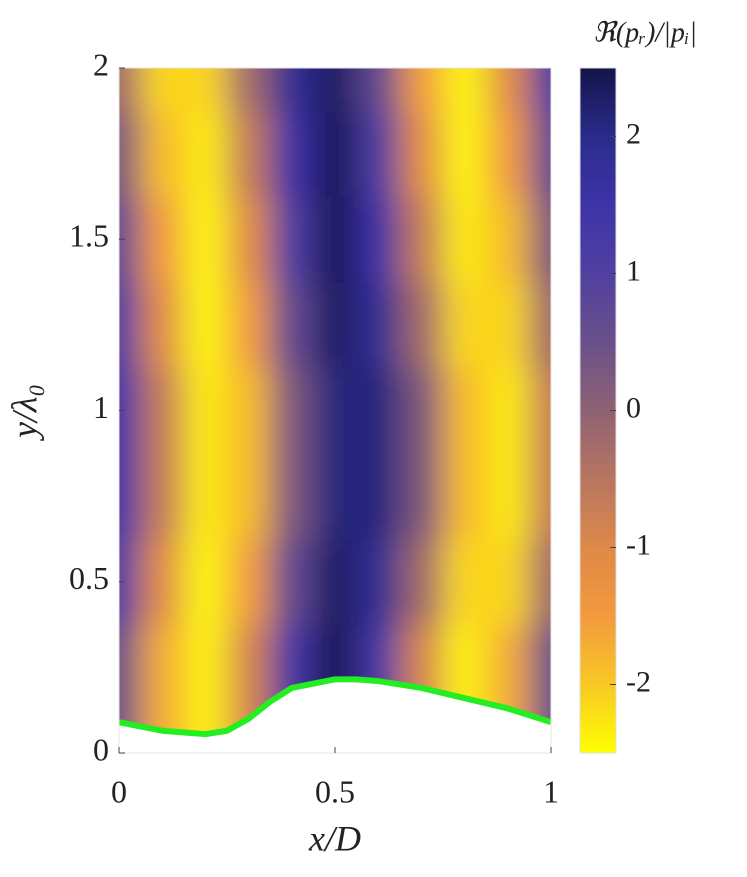 The height and width of the screenshot is (877, 747). I want to click on y-axis-label: y/λ₀, so click(24, 412).